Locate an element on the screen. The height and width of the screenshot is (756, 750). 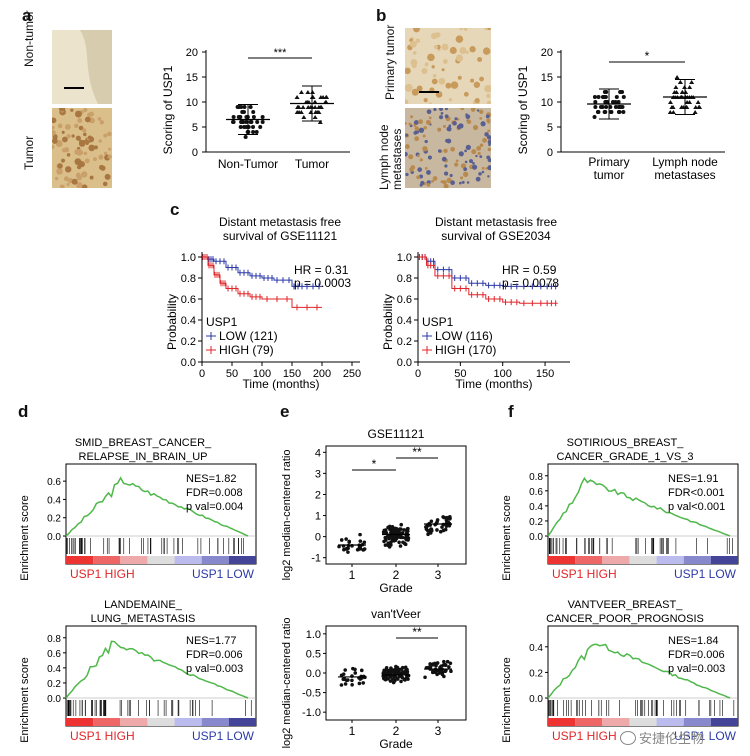
km-left-p: p = 0.0003 is located at coordinates (322, 283).